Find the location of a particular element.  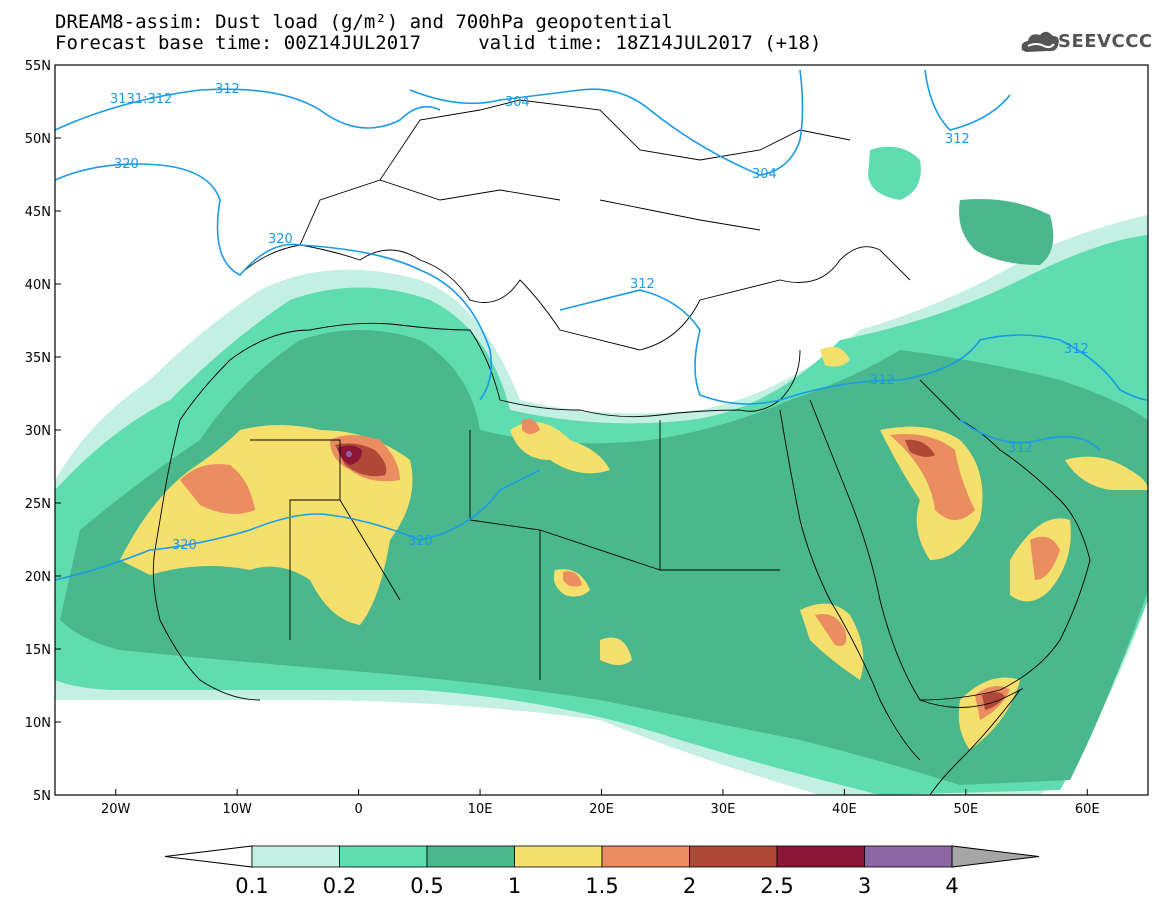

lat-tick-label: 55N is located at coordinates (38, 66).